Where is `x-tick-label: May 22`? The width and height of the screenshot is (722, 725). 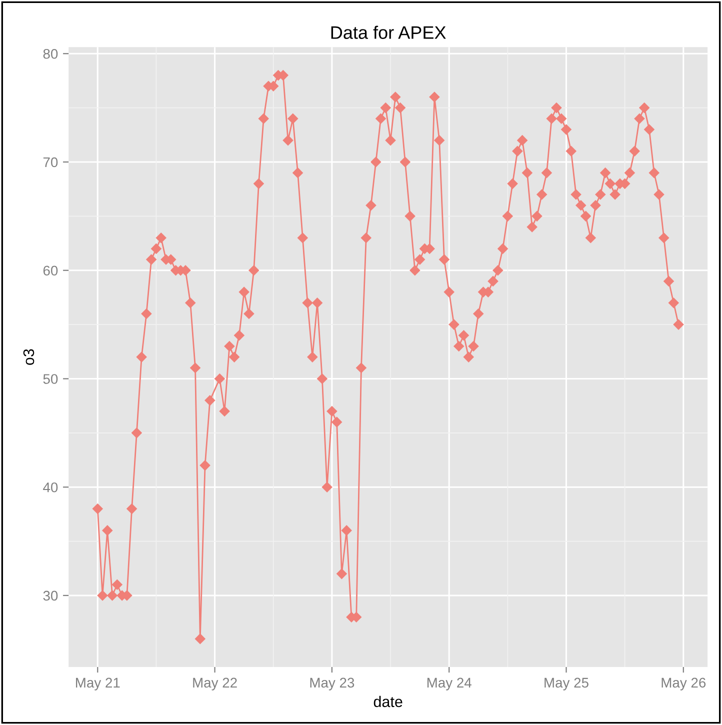 x-tick-label: May 22 is located at coordinates (215, 684).